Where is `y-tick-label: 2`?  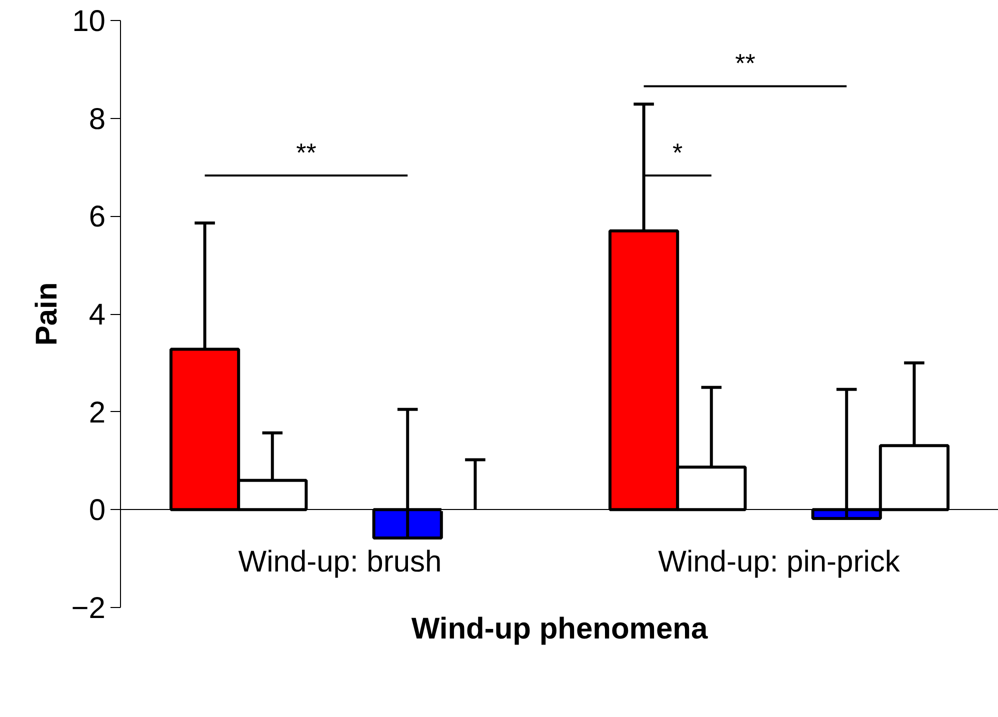 y-tick-label: 2 is located at coordinates (97, 413).